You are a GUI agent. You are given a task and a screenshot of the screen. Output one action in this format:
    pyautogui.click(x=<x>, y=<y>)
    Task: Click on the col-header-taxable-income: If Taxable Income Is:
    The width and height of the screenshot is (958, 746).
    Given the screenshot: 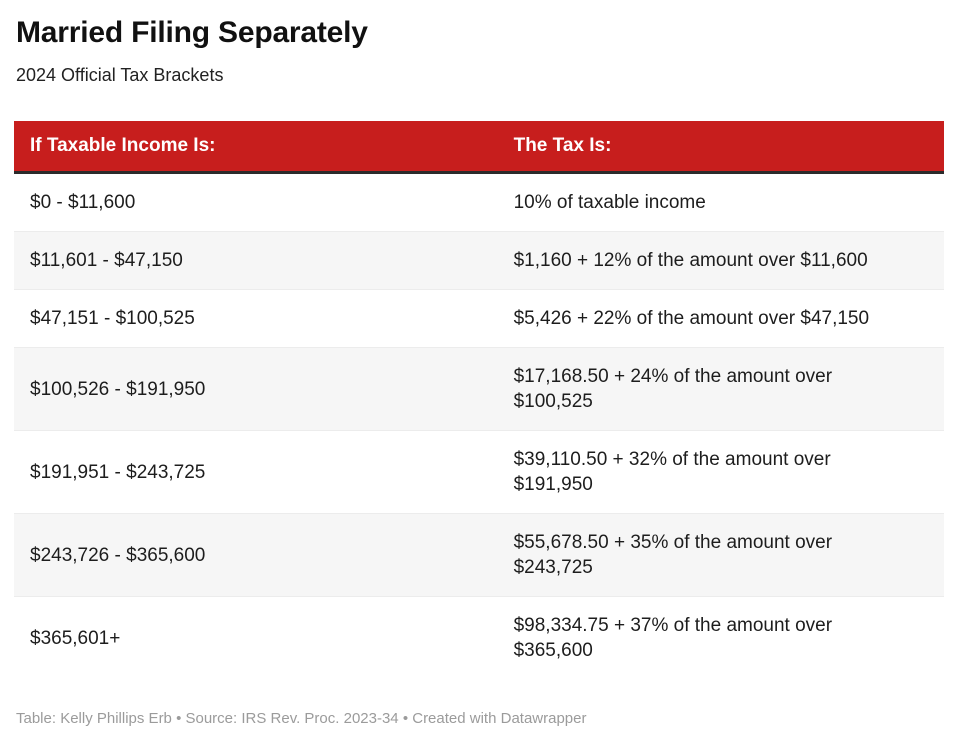 What is the action you would take?
    pyautogui.click(x=256, y=147)
    